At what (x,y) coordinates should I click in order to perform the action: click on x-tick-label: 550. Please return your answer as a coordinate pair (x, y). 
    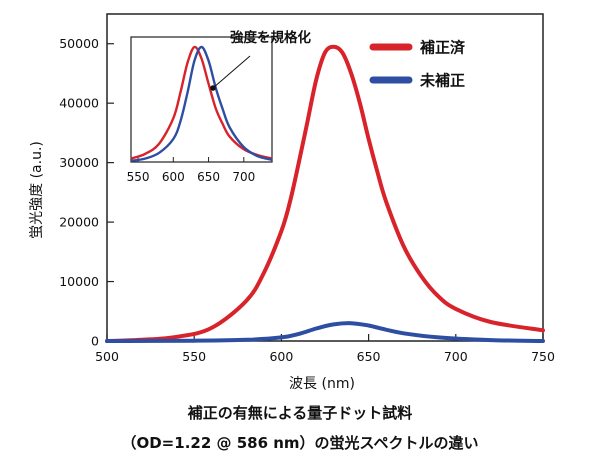
    Looking at the image, I should click on (194, 356).